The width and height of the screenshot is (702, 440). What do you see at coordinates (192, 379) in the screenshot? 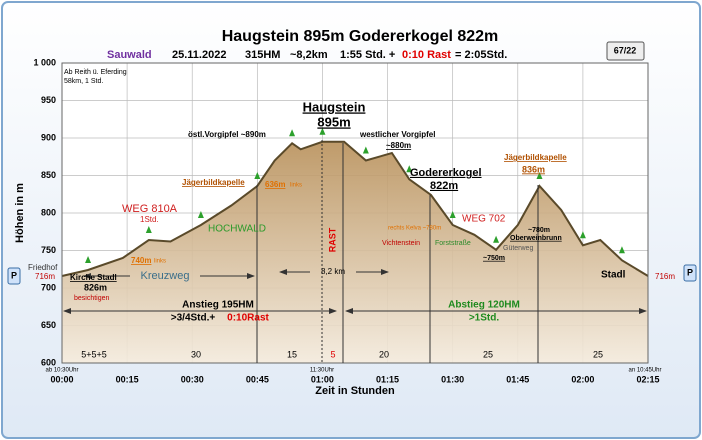
I see `x-tick-label: 00:30` at bounding box center [192, 379].